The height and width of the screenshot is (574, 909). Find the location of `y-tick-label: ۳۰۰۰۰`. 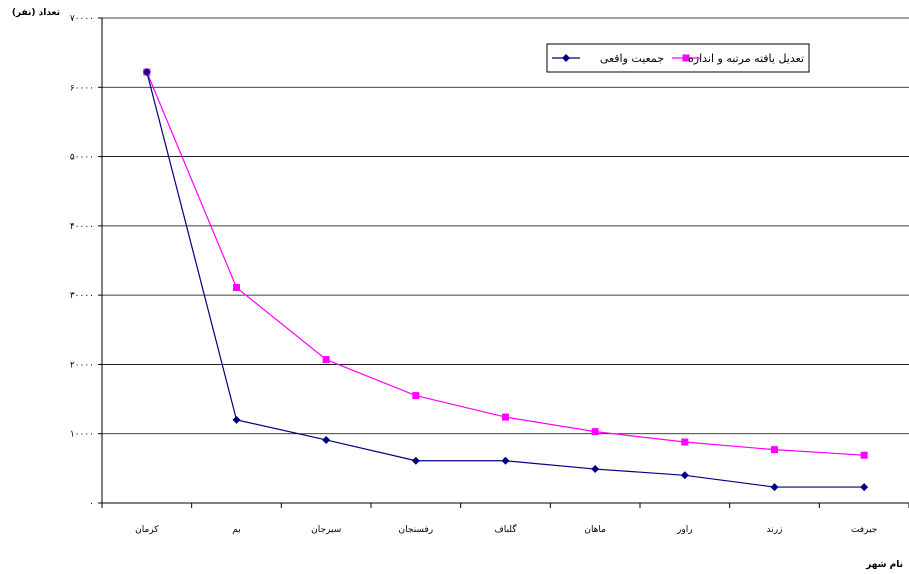

y-tick-label: ۳۰۰۰۰ is located at coordinates (82, 296).